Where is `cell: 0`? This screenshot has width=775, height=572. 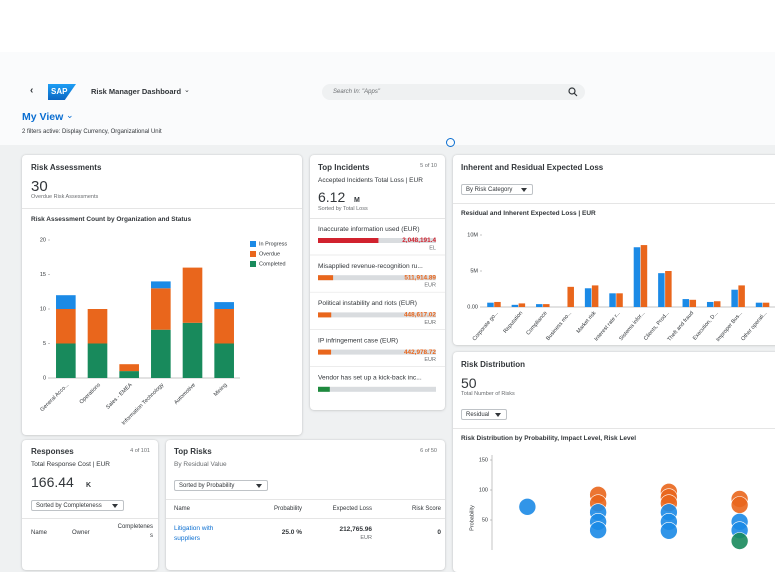
cell: 0 is located at coordinates (439, 532).